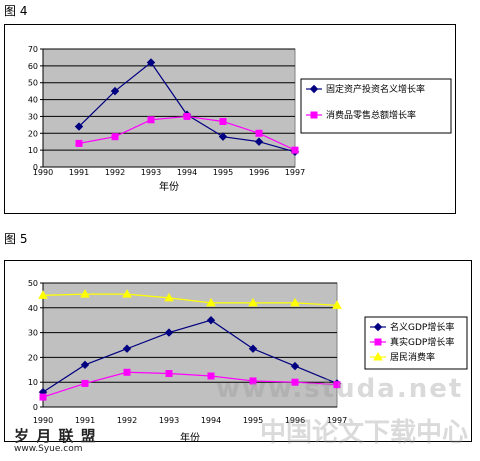 The width and height of the screenshot is (480, 461). What do you see at coordinates (33, 133) in the screenshot?
I see `chart4-y-tick-label: 20` at bounding box center [33, 133].